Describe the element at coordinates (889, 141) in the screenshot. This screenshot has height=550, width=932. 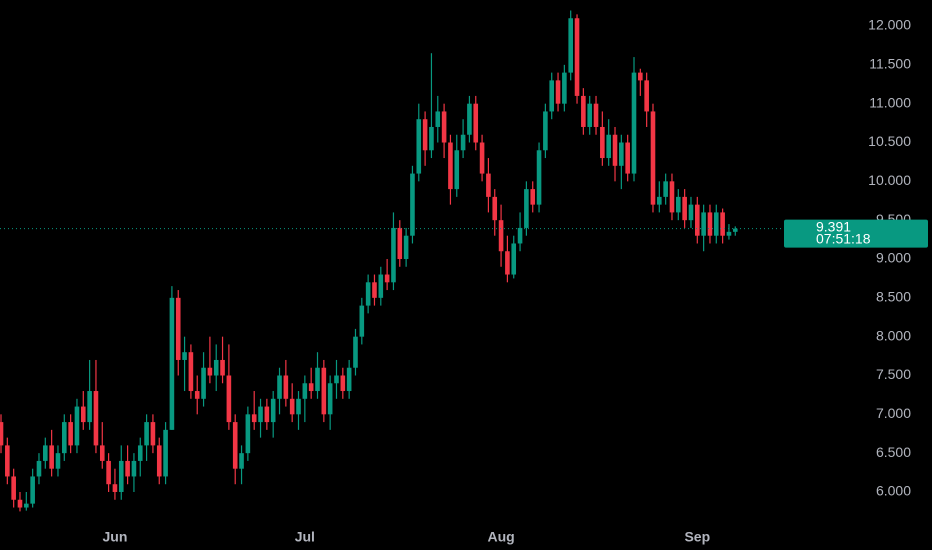
I see `y-tick-label: 10.500` at that location.